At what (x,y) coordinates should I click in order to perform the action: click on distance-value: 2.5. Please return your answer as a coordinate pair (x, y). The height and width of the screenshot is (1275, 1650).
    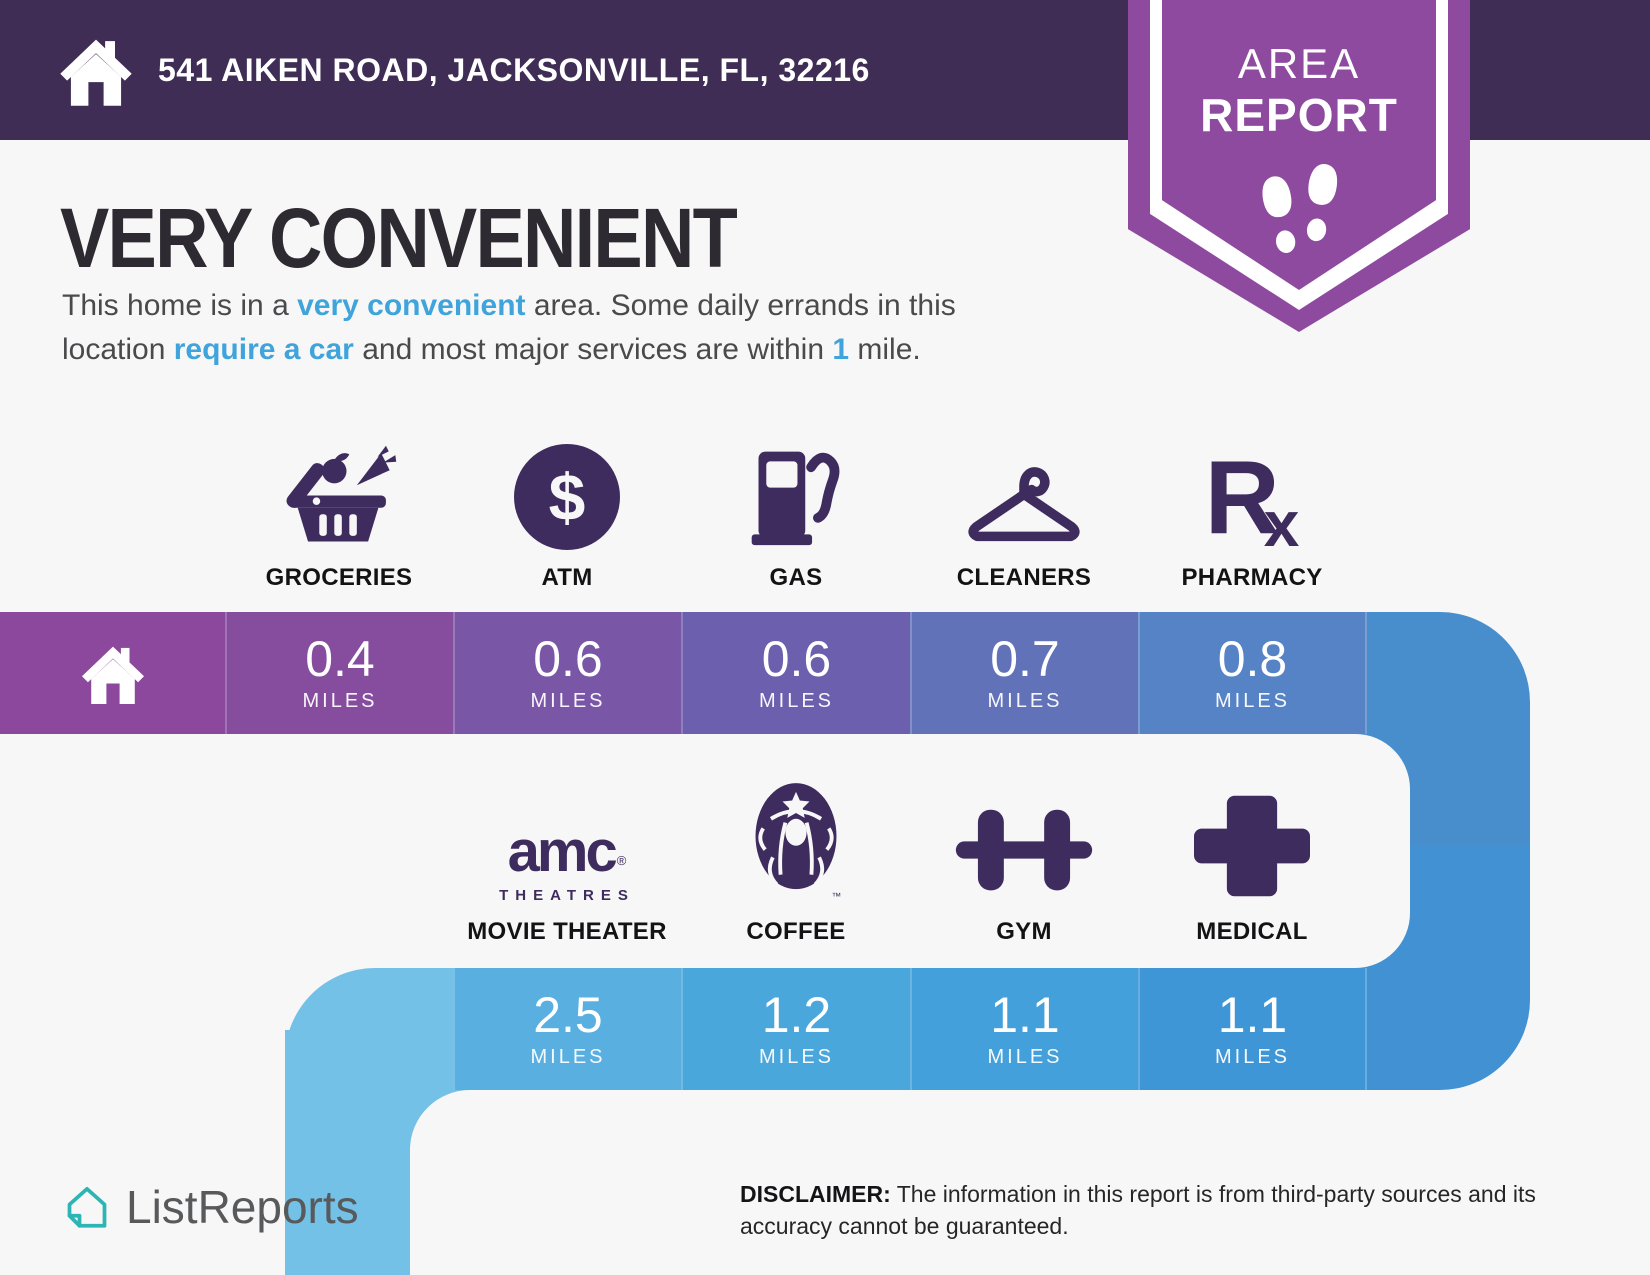
    Looking at the image, I should click on (568, 1015).